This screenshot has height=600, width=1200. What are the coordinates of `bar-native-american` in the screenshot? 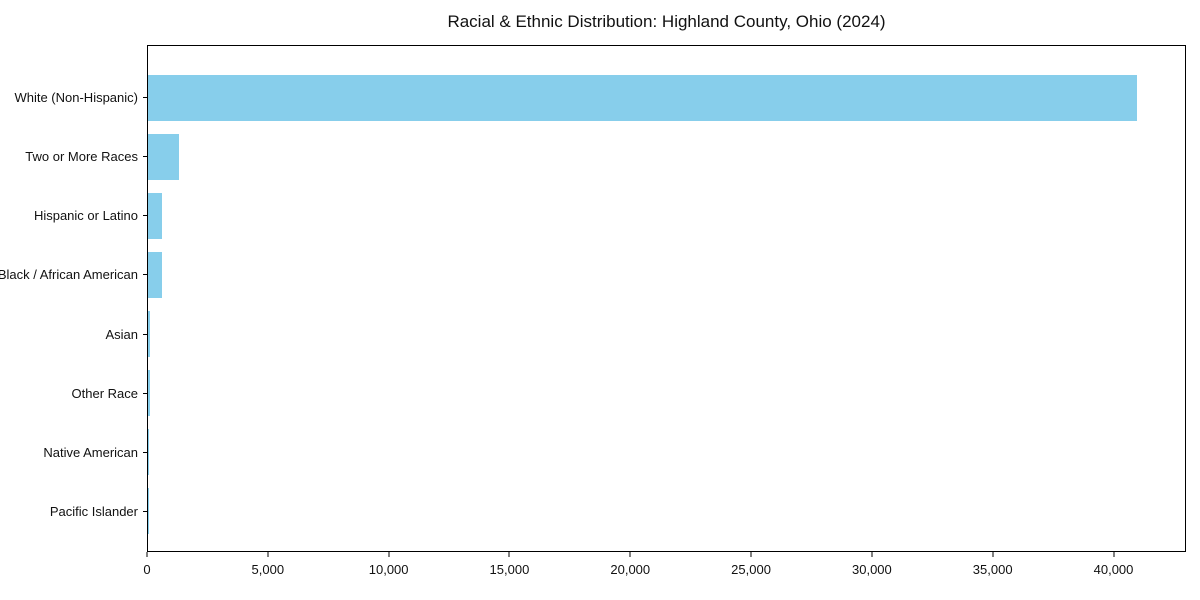 It's located at (148, 452).